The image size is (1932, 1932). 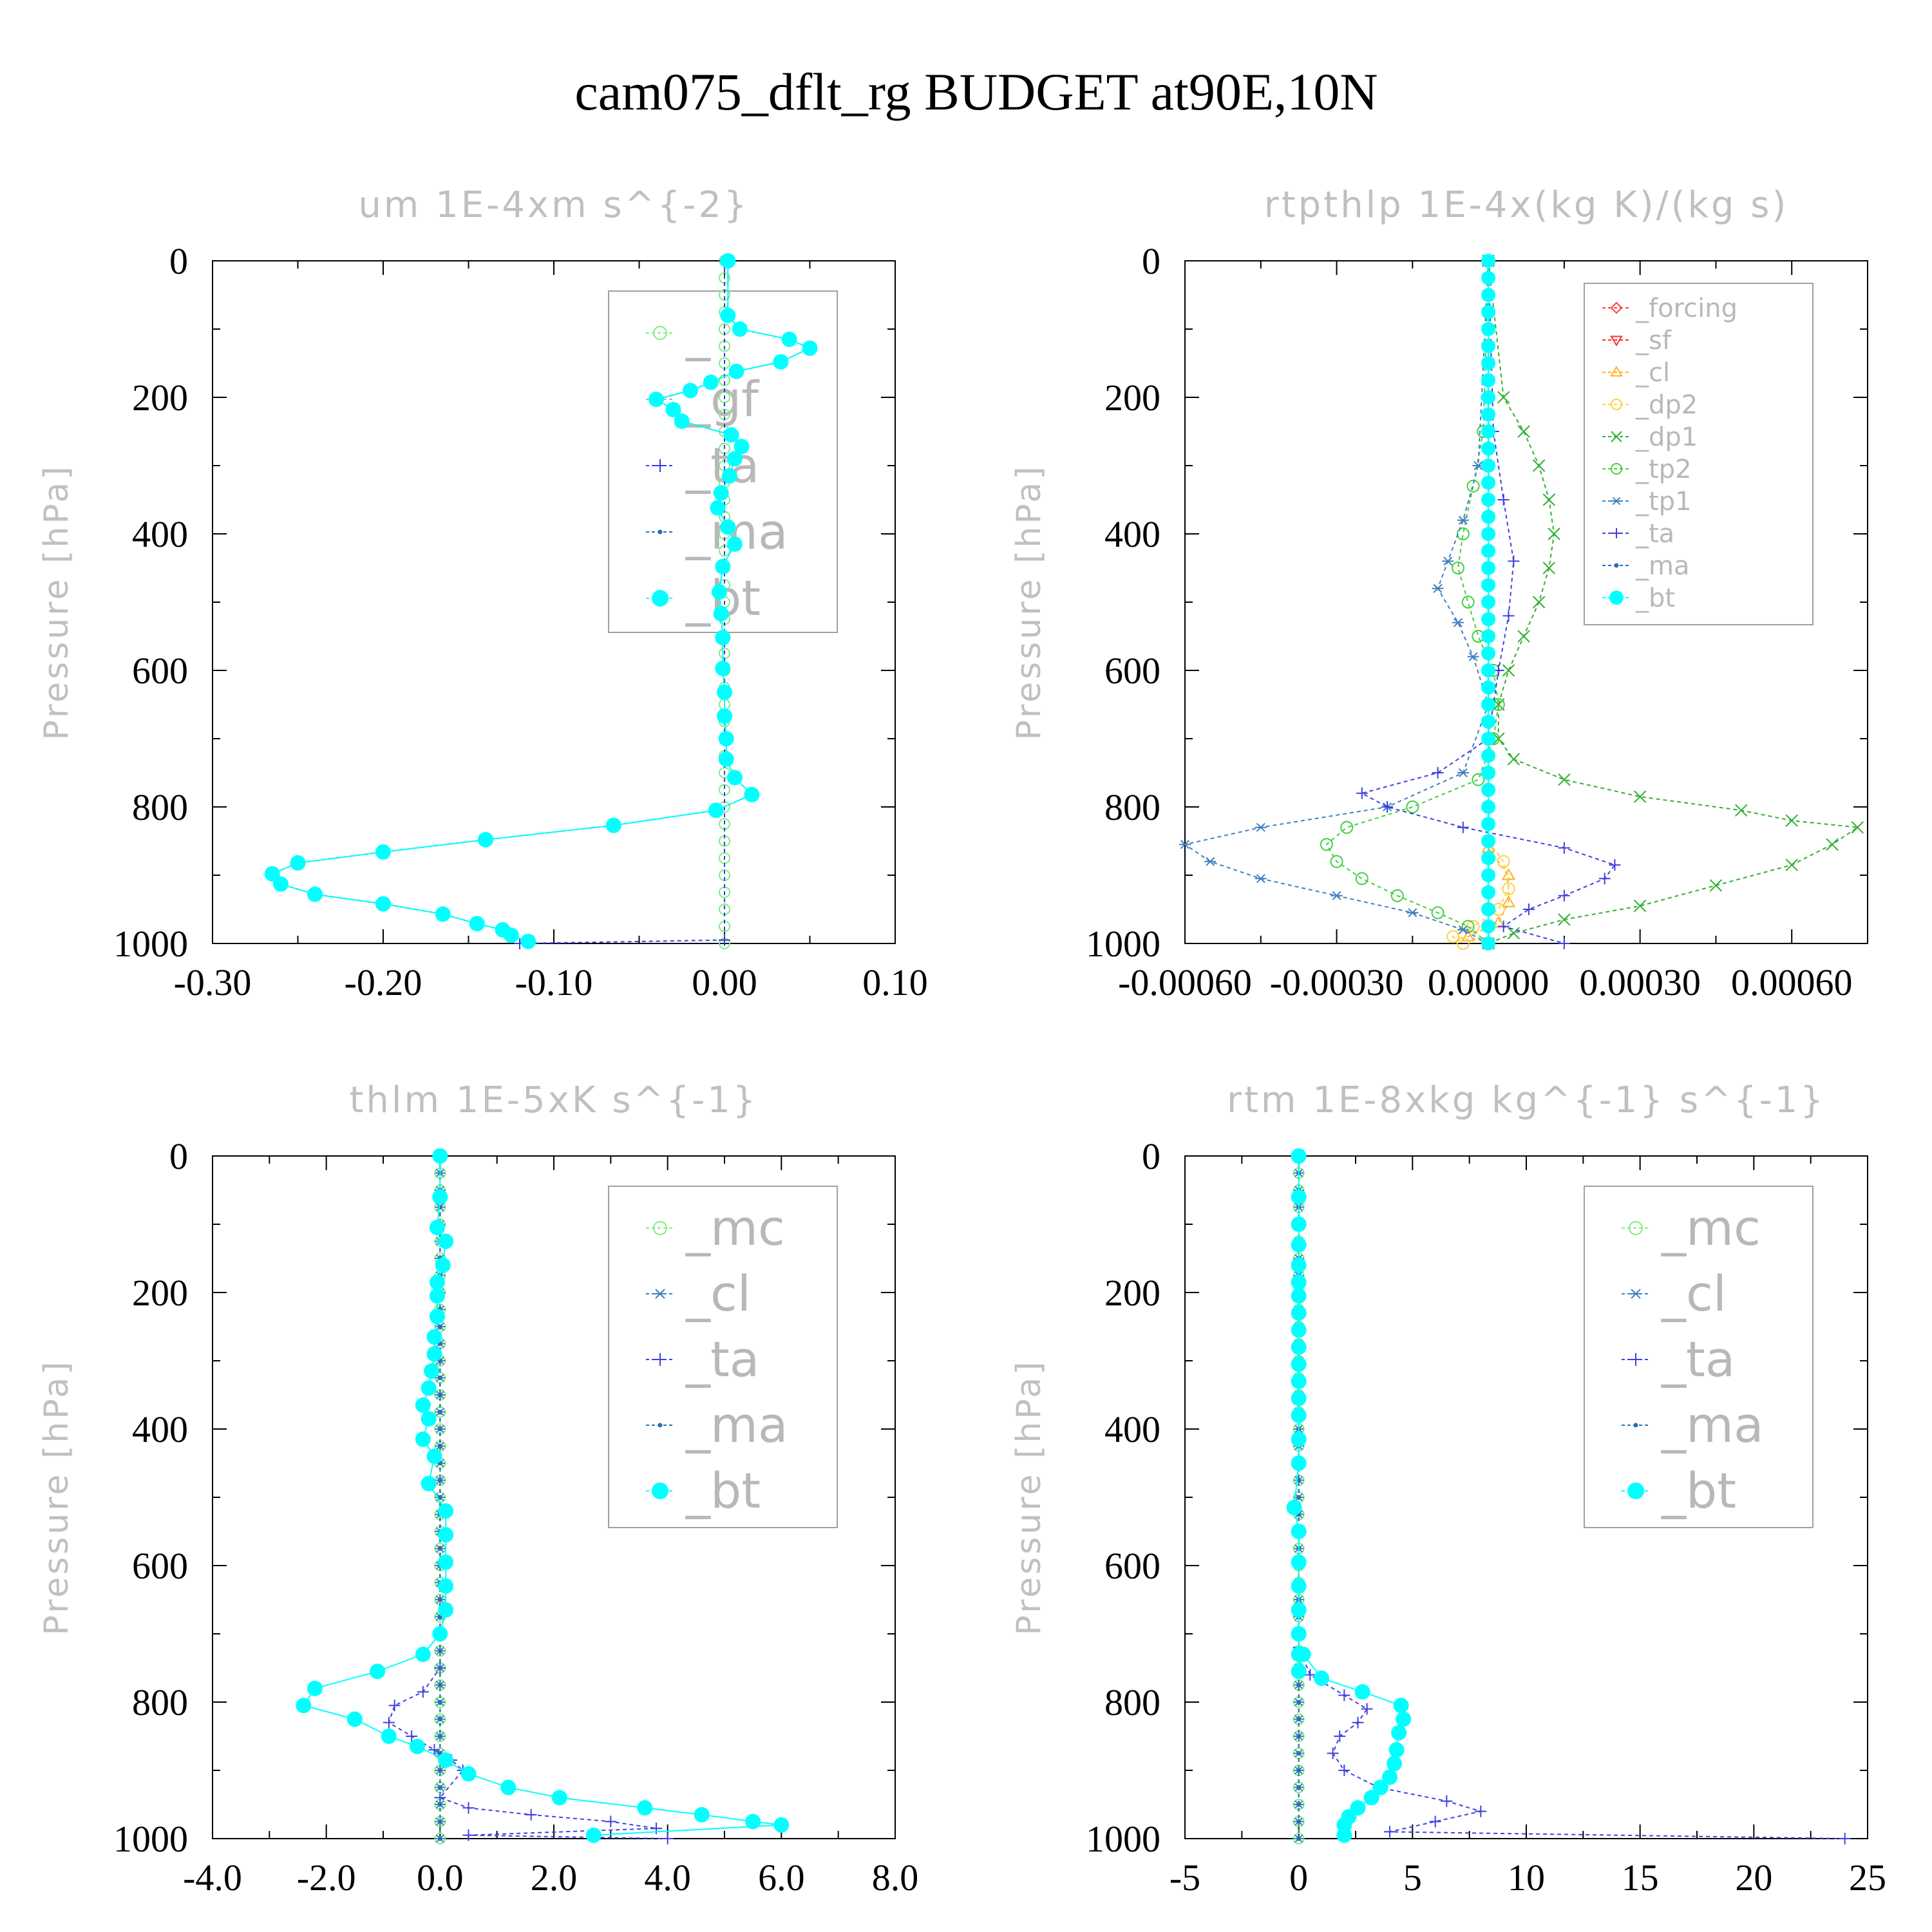 I want to click on legend-label: _dp2, so click(x=1667, y=405).